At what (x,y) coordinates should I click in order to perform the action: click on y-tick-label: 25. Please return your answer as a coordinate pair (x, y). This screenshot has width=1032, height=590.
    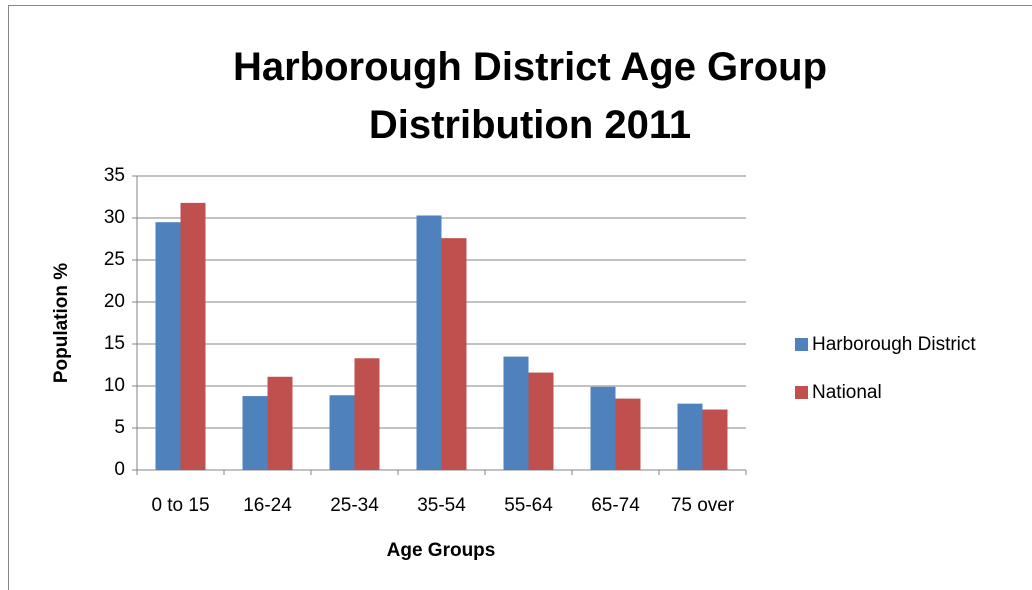
    Looking at the image, I should click on (114, 259).